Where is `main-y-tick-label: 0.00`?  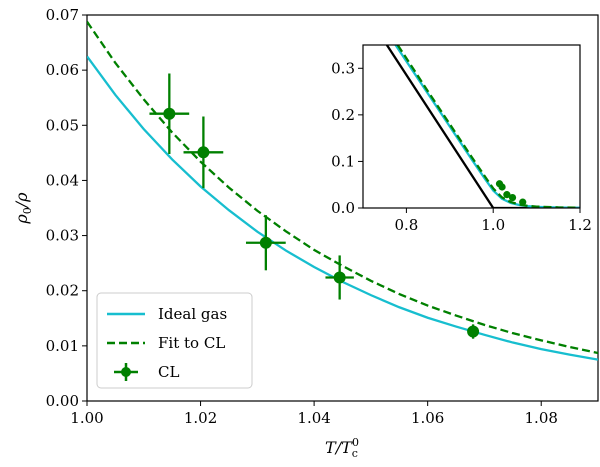
main-y-tick-label: 0.00 is located at coordinates (62, 401).